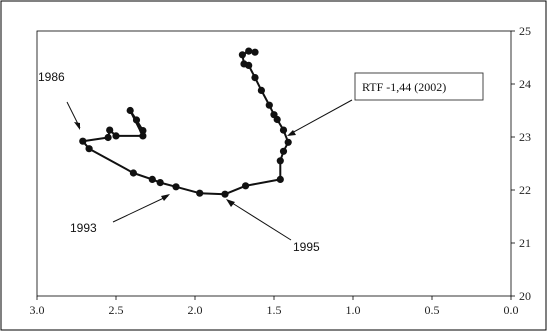 Image resolution: width=547 pixels, height=331 pixels. What do you see at coordinates (321, 117) in the screenshot?
I see `annotation-rtf-arrow` at bounding box center [321, 117].